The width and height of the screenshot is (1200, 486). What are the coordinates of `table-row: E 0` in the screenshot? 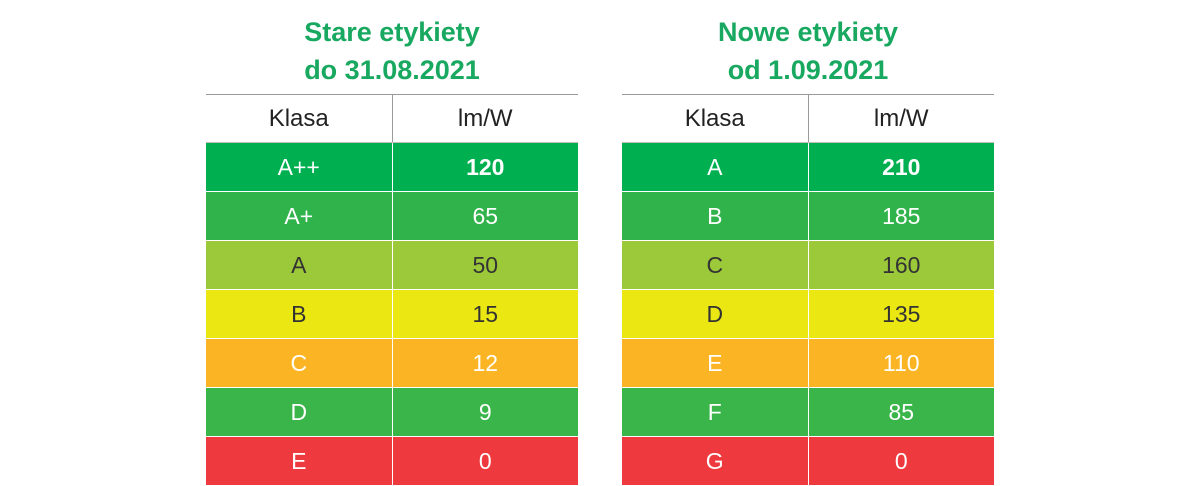 It's located at (392, 461).